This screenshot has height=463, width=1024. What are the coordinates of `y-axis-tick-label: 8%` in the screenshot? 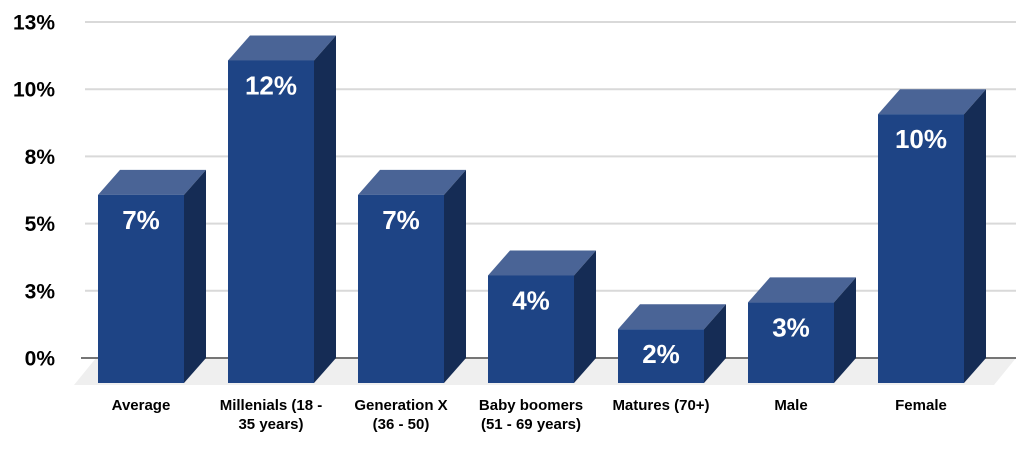 It's located at (40, 157).